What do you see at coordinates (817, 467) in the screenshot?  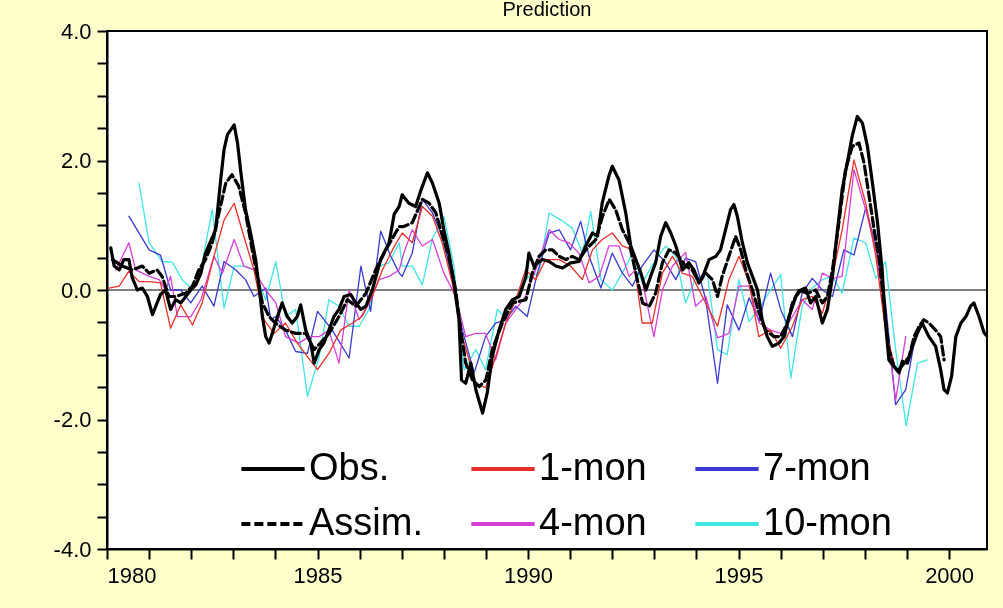 I see `legend-label: 7-mon` at bounding box center [817, 467].